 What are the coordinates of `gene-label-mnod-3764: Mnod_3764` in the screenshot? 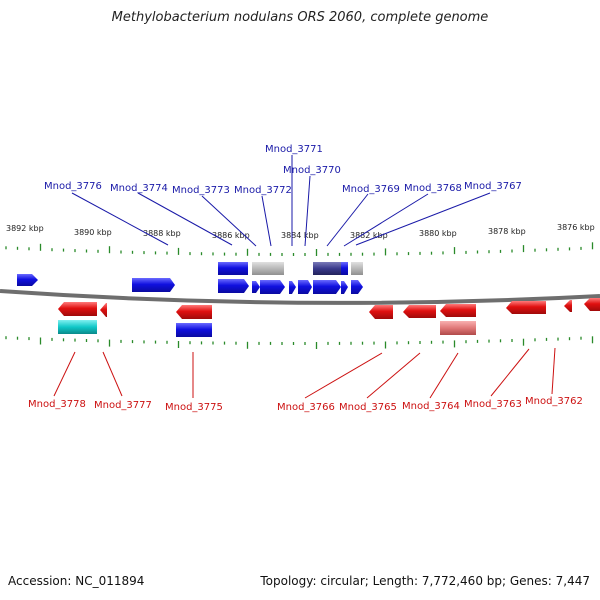 It's located at (431, 406).